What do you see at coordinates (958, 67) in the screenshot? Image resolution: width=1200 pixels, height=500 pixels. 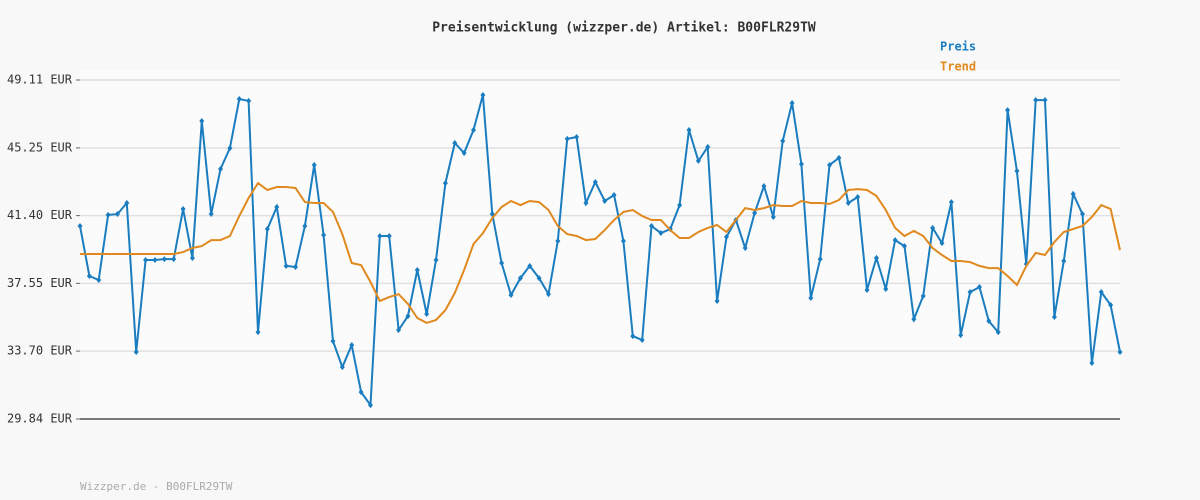 I see `legend-entry: Trend` at bounding box center [958, 67].